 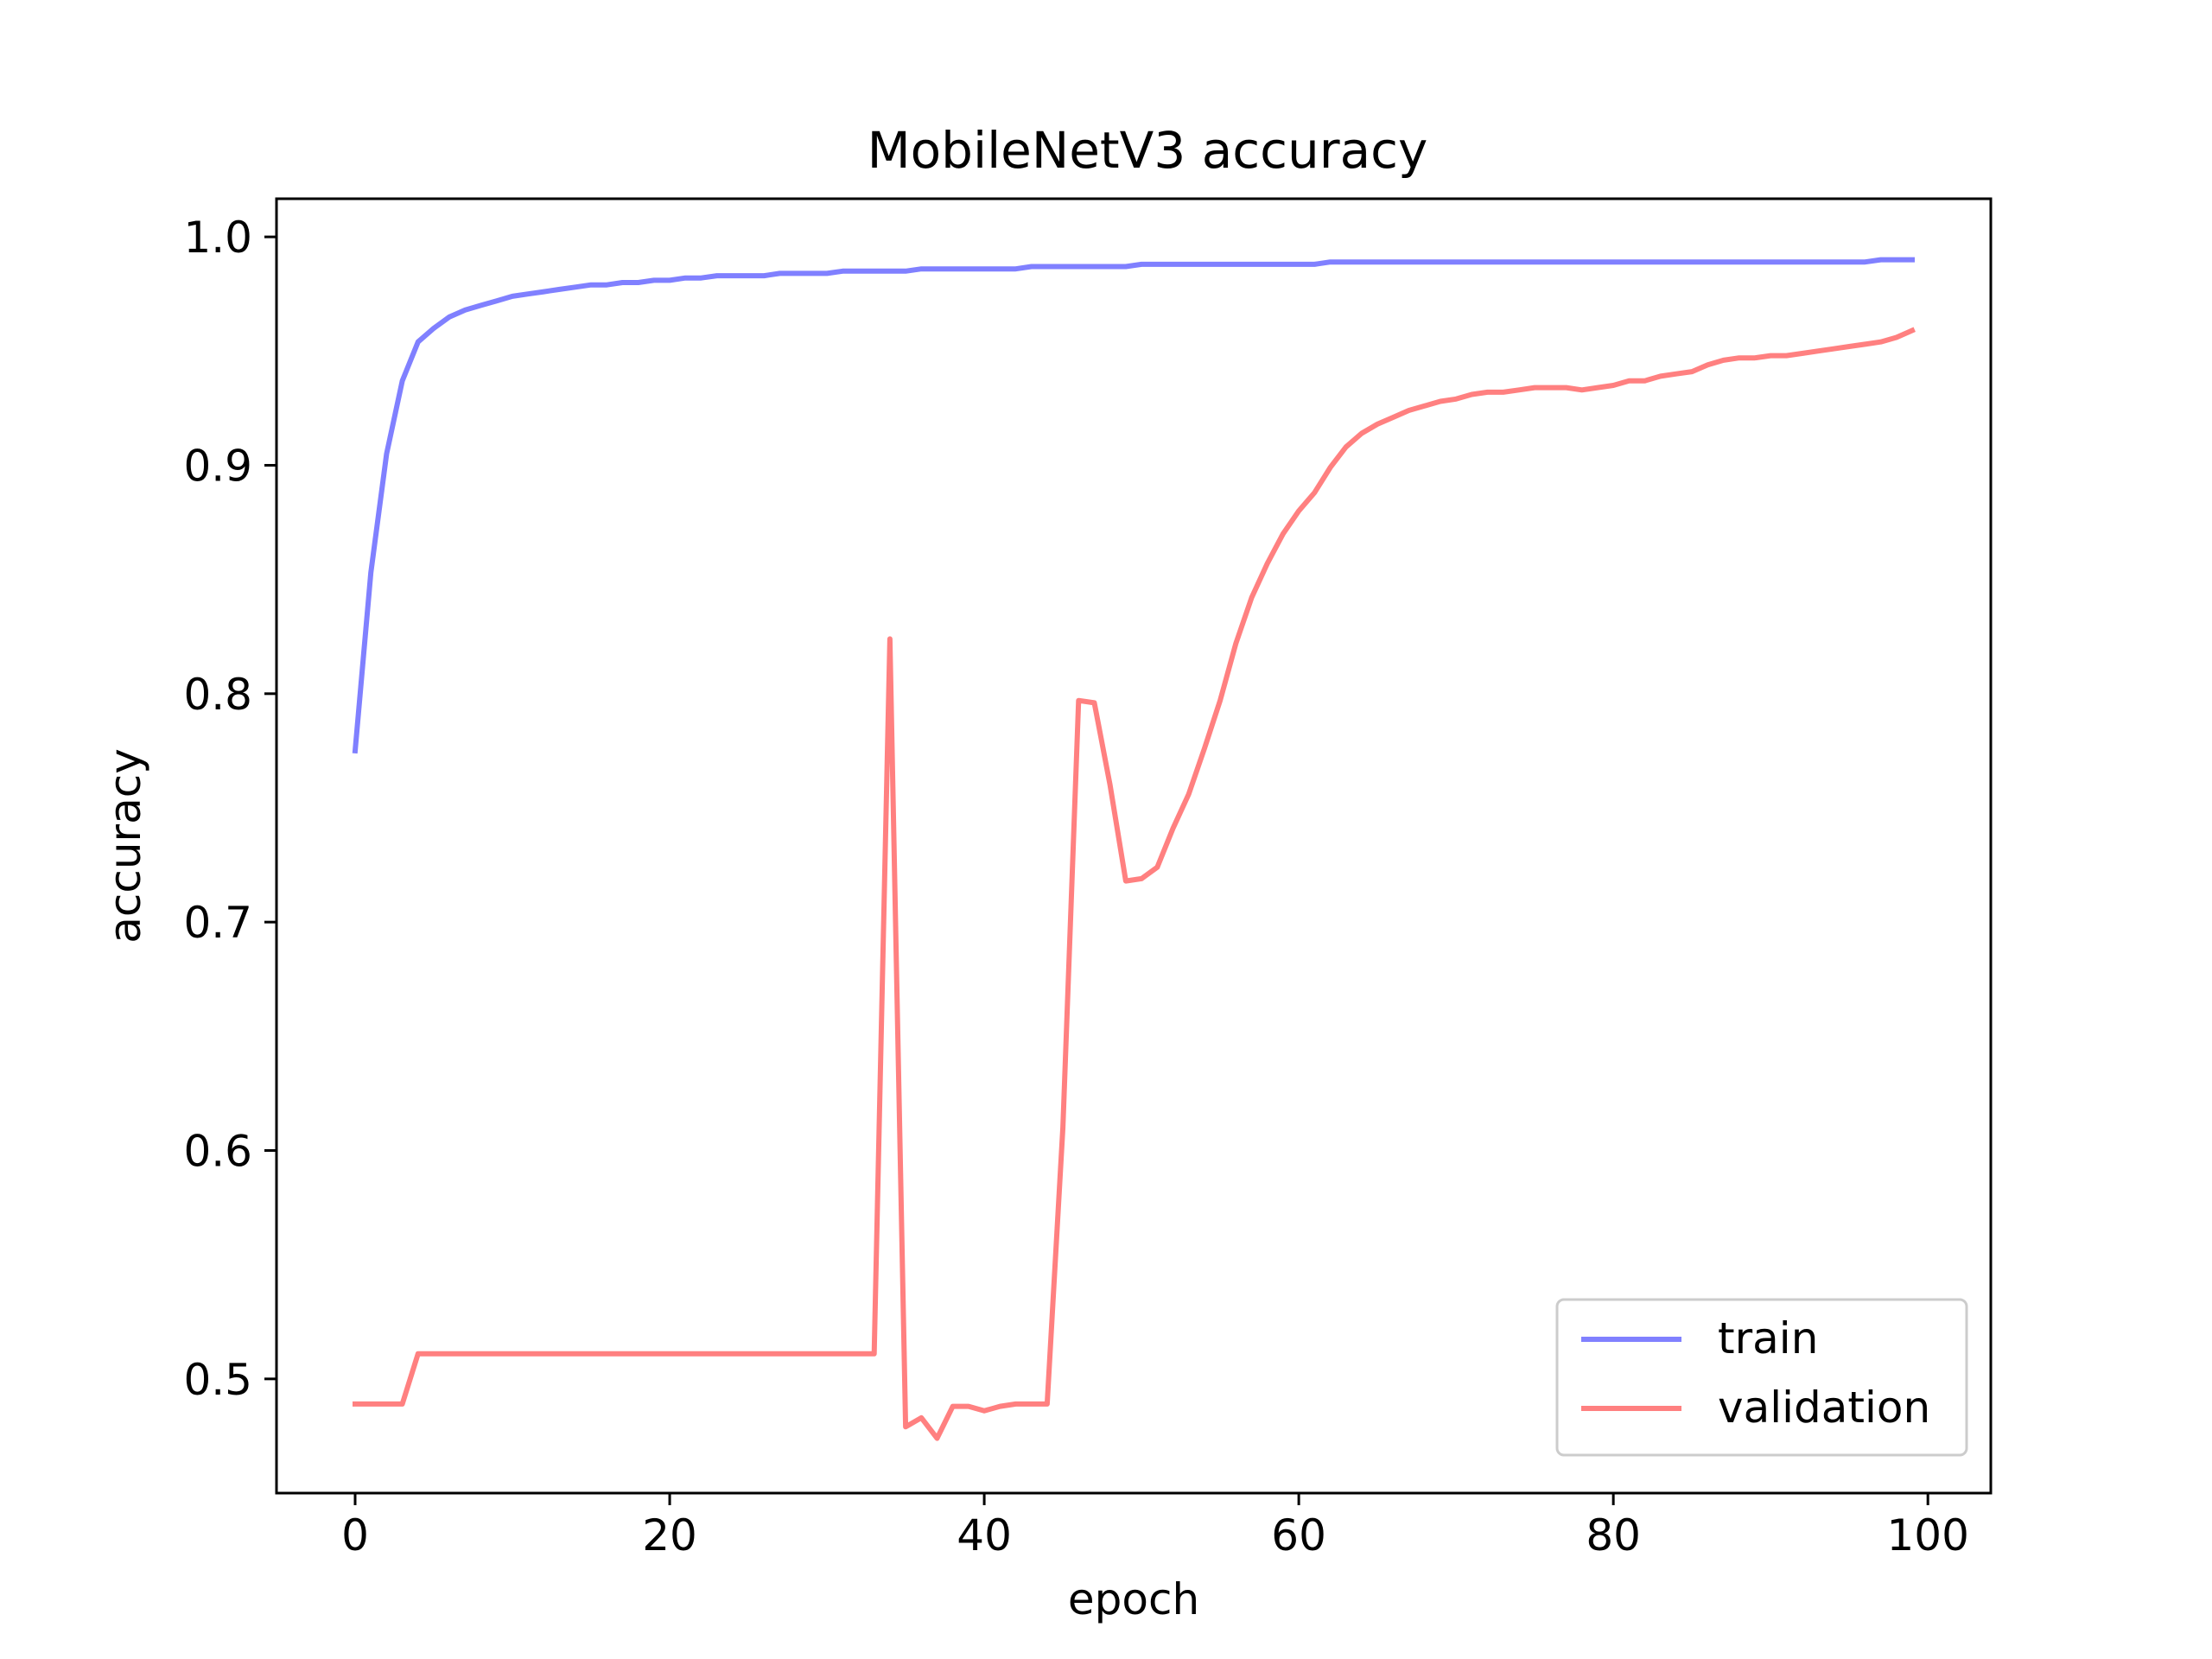 I want to click on y-tick-label: 0.5, so click(x=217, y=1380).